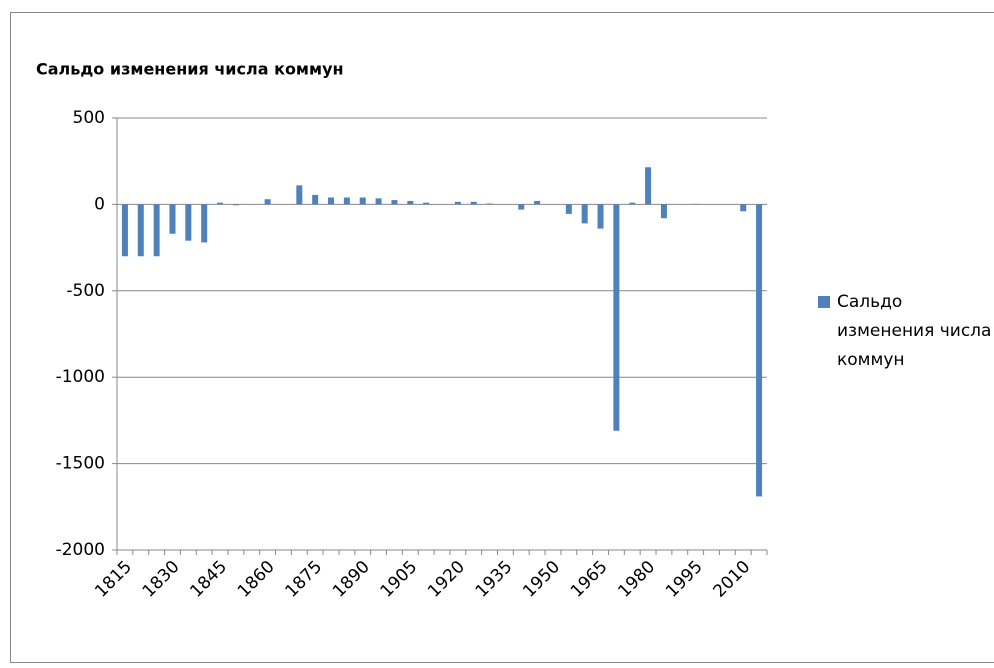 The height and width of the screenshot is (668, 994). Describe the element at coordinates (824, 302) in the screenshot. I see `legend-swatch` at that location.